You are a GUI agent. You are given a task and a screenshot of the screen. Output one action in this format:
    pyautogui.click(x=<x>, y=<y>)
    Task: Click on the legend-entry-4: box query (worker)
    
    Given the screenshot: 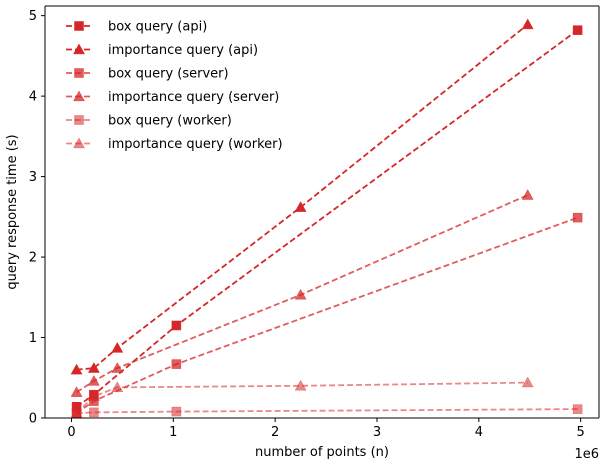 What is the action you would take?
    pyautogui.click(x=149, y=121)
    